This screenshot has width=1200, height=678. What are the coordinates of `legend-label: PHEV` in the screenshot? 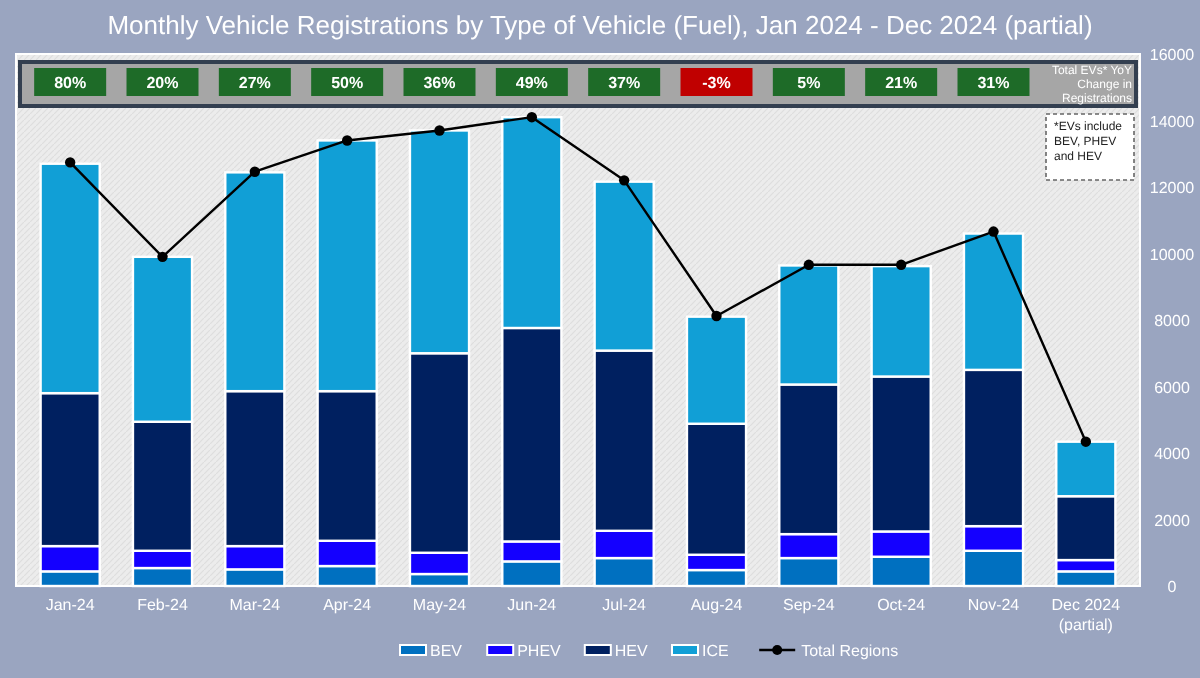 It's located at (540, 651).